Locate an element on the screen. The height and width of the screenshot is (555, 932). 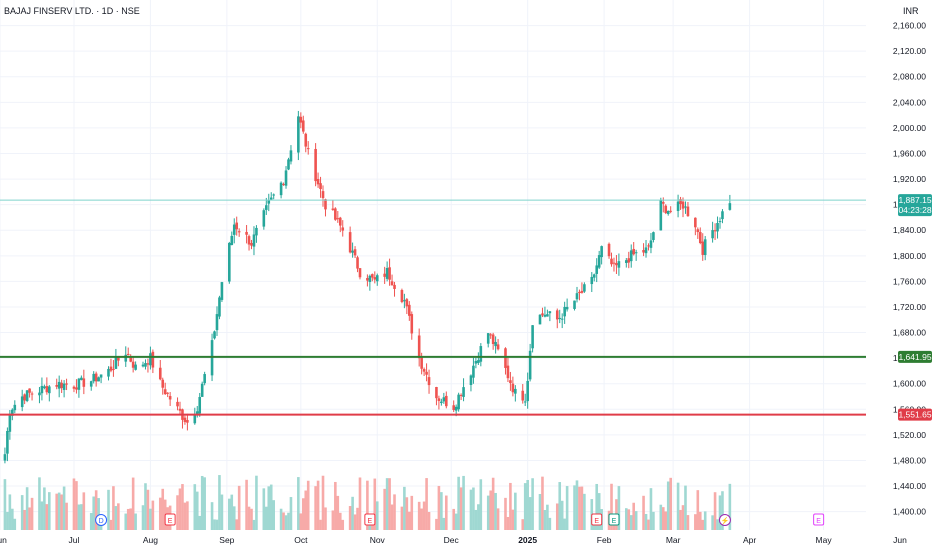
dividend-marker: D is located at coordinates (101, 520).